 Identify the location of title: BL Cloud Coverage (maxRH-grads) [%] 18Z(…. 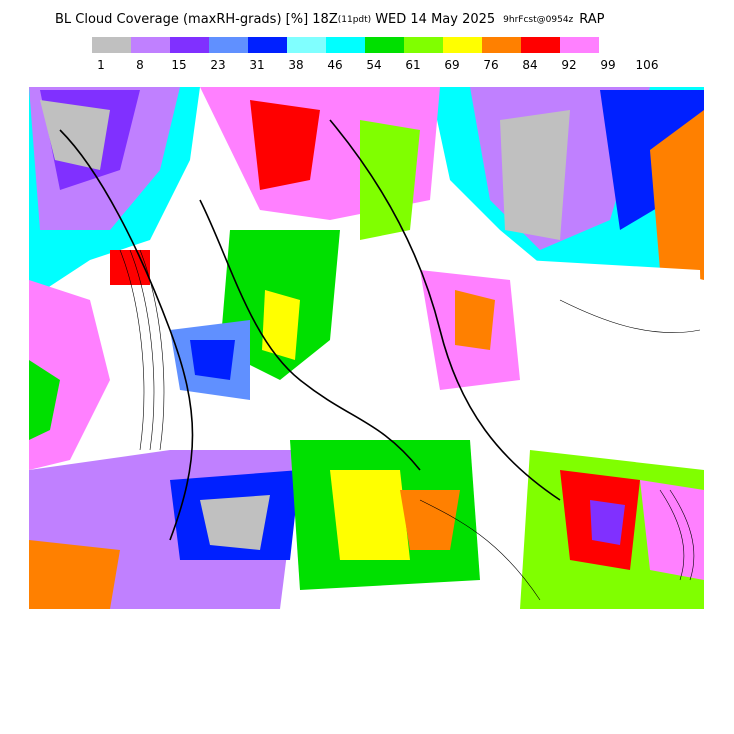
(330, 19).